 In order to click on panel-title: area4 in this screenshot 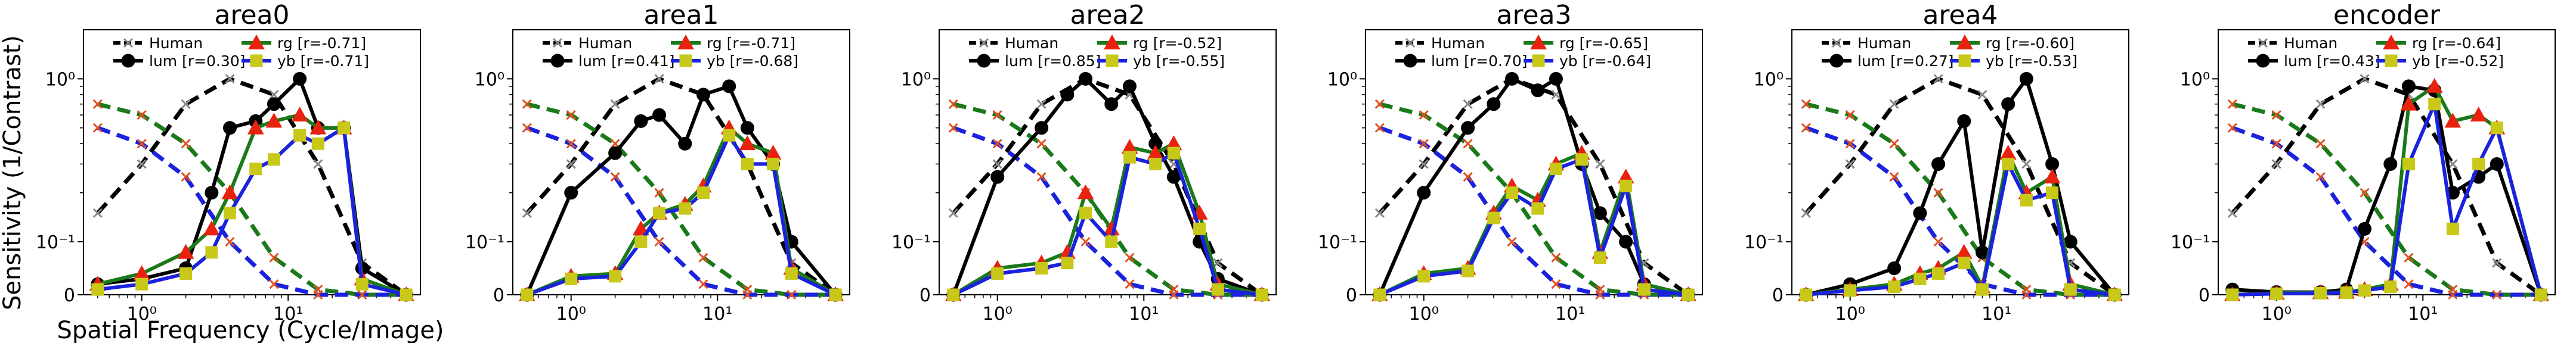, I will do `click(1960, 15)`.